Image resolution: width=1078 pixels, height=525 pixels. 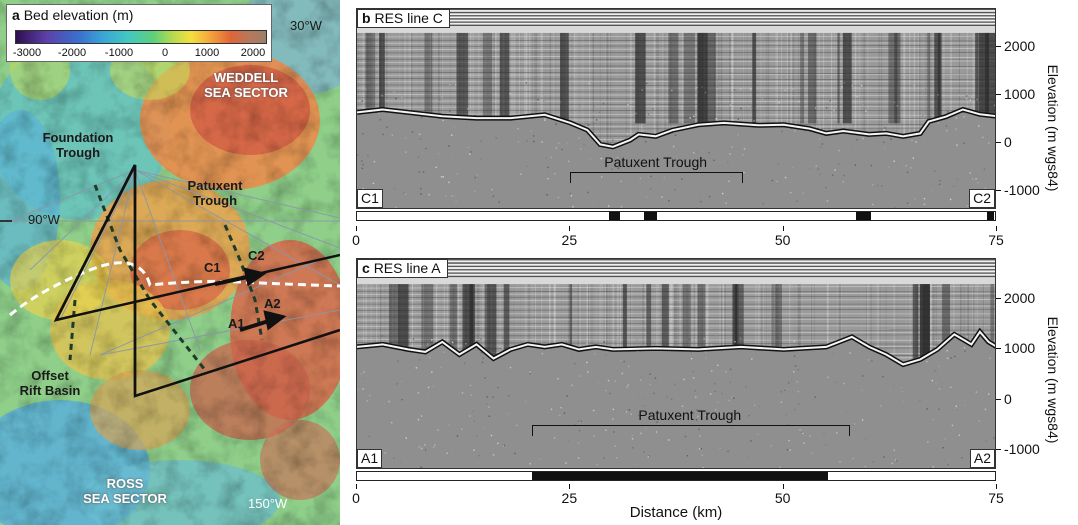 I want to click on colorbar-tick: 1000, so click(x=207, y=53).